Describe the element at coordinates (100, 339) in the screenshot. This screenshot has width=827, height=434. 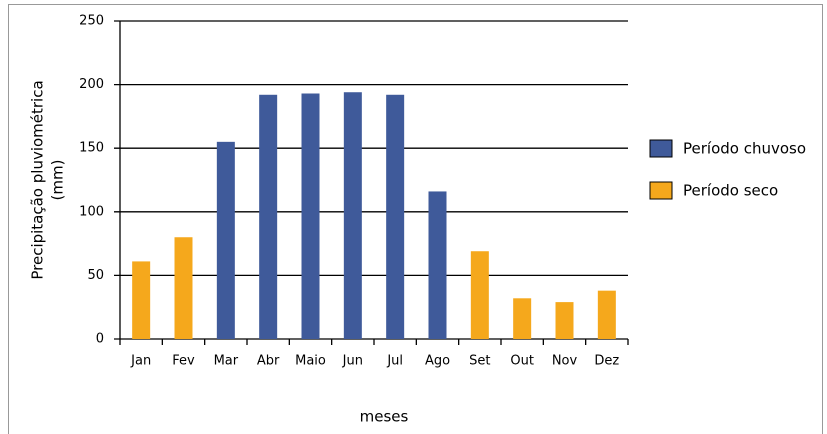
I see `y-tick-label: 0` at that location.